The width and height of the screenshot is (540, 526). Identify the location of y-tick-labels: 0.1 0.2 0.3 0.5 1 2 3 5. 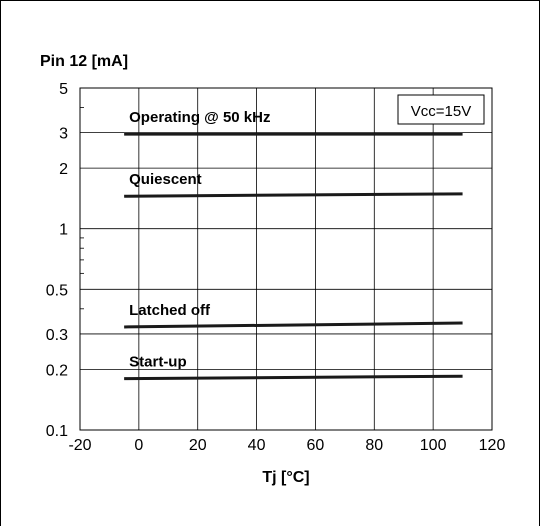
(57, 260).